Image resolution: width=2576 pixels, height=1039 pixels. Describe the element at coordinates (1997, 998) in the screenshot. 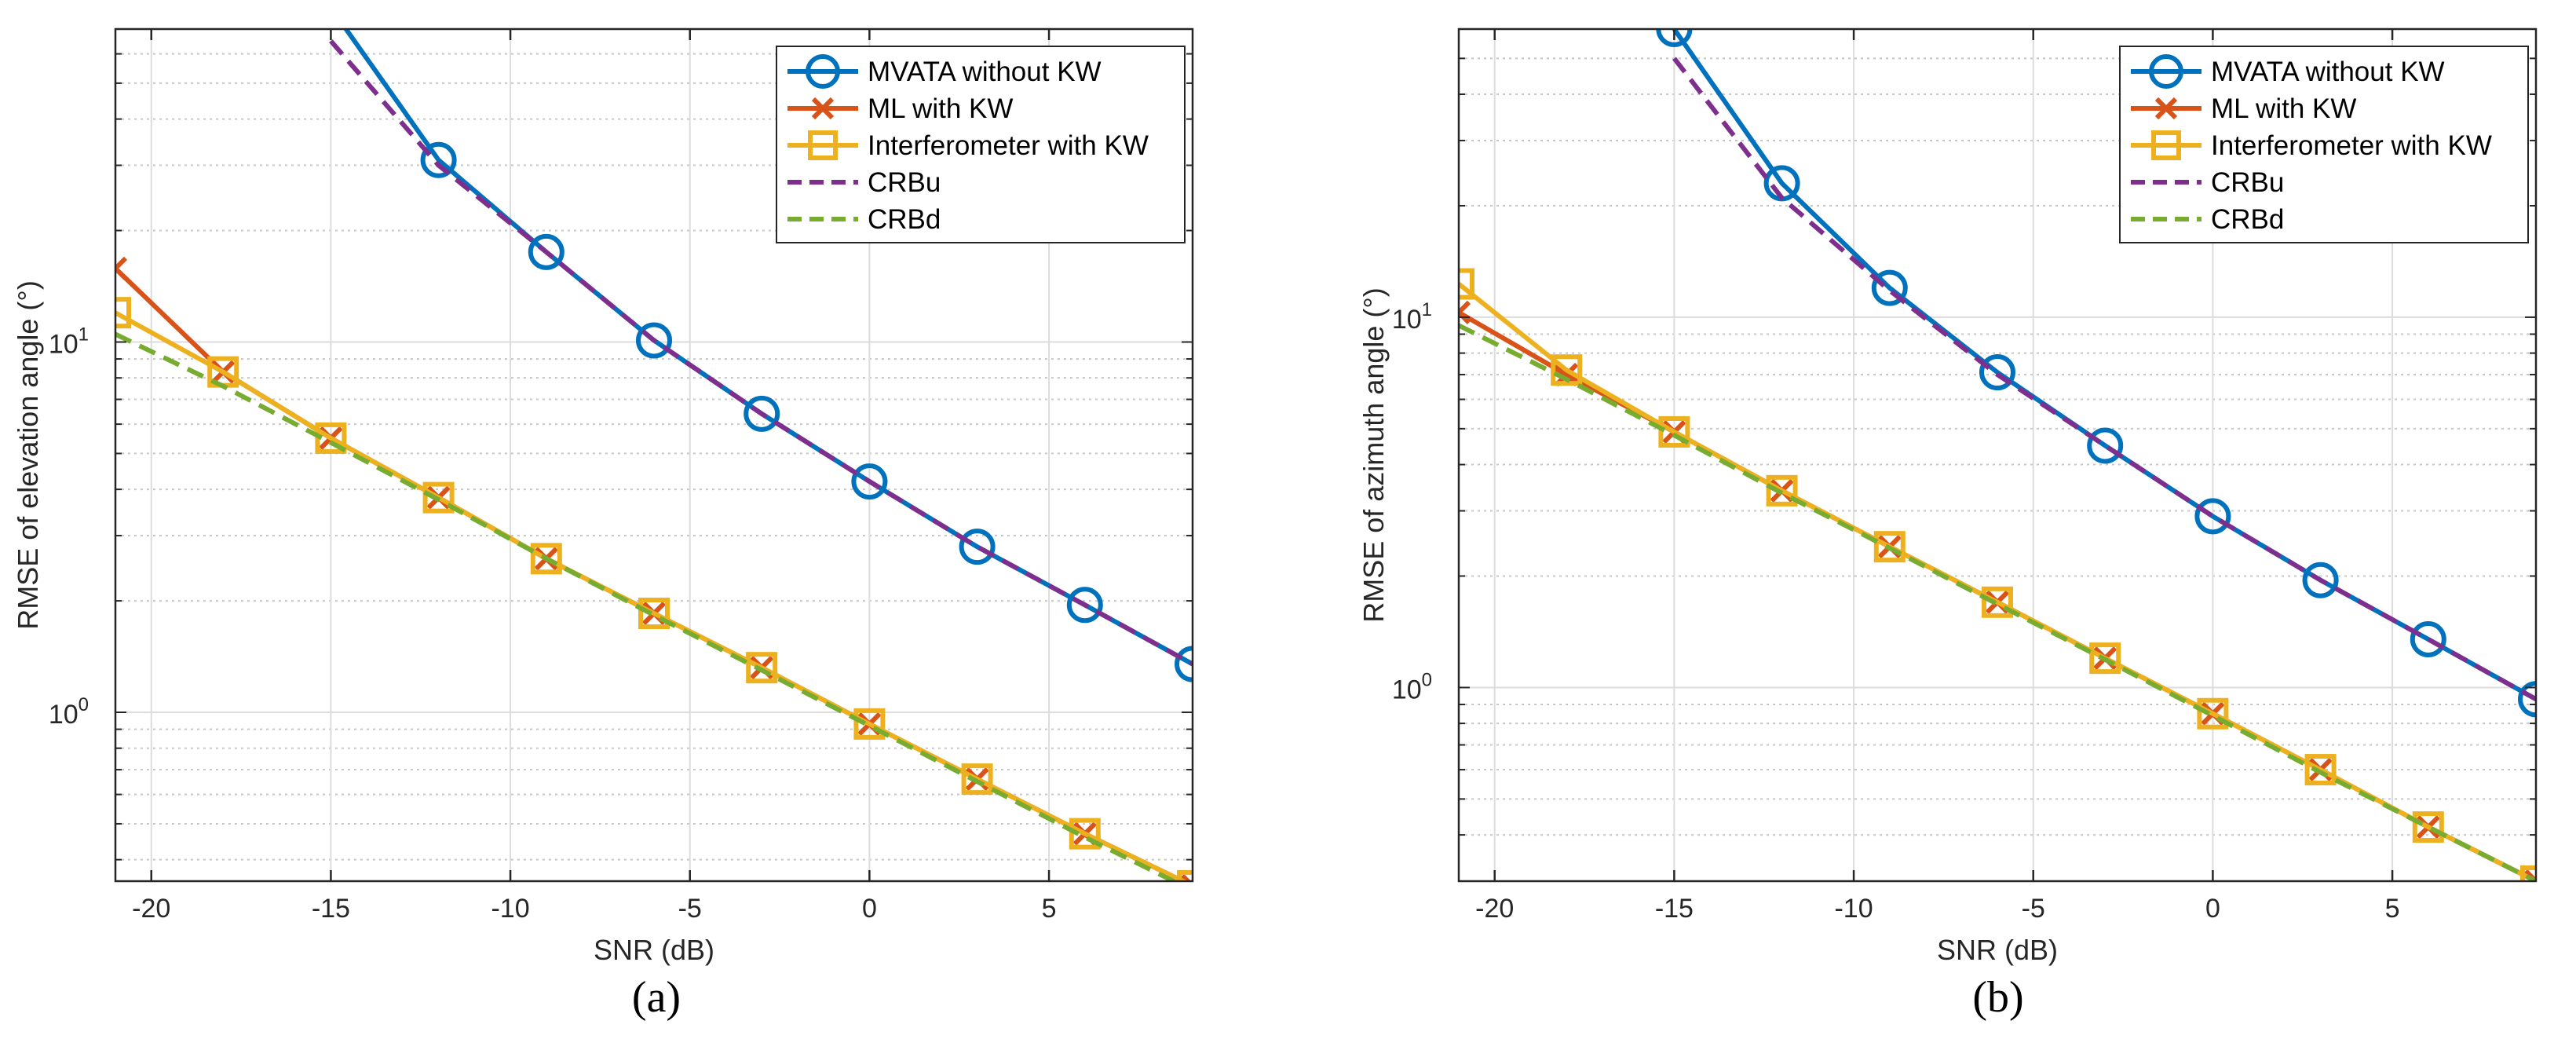

I see `subfigure-label: (b)` at that location.